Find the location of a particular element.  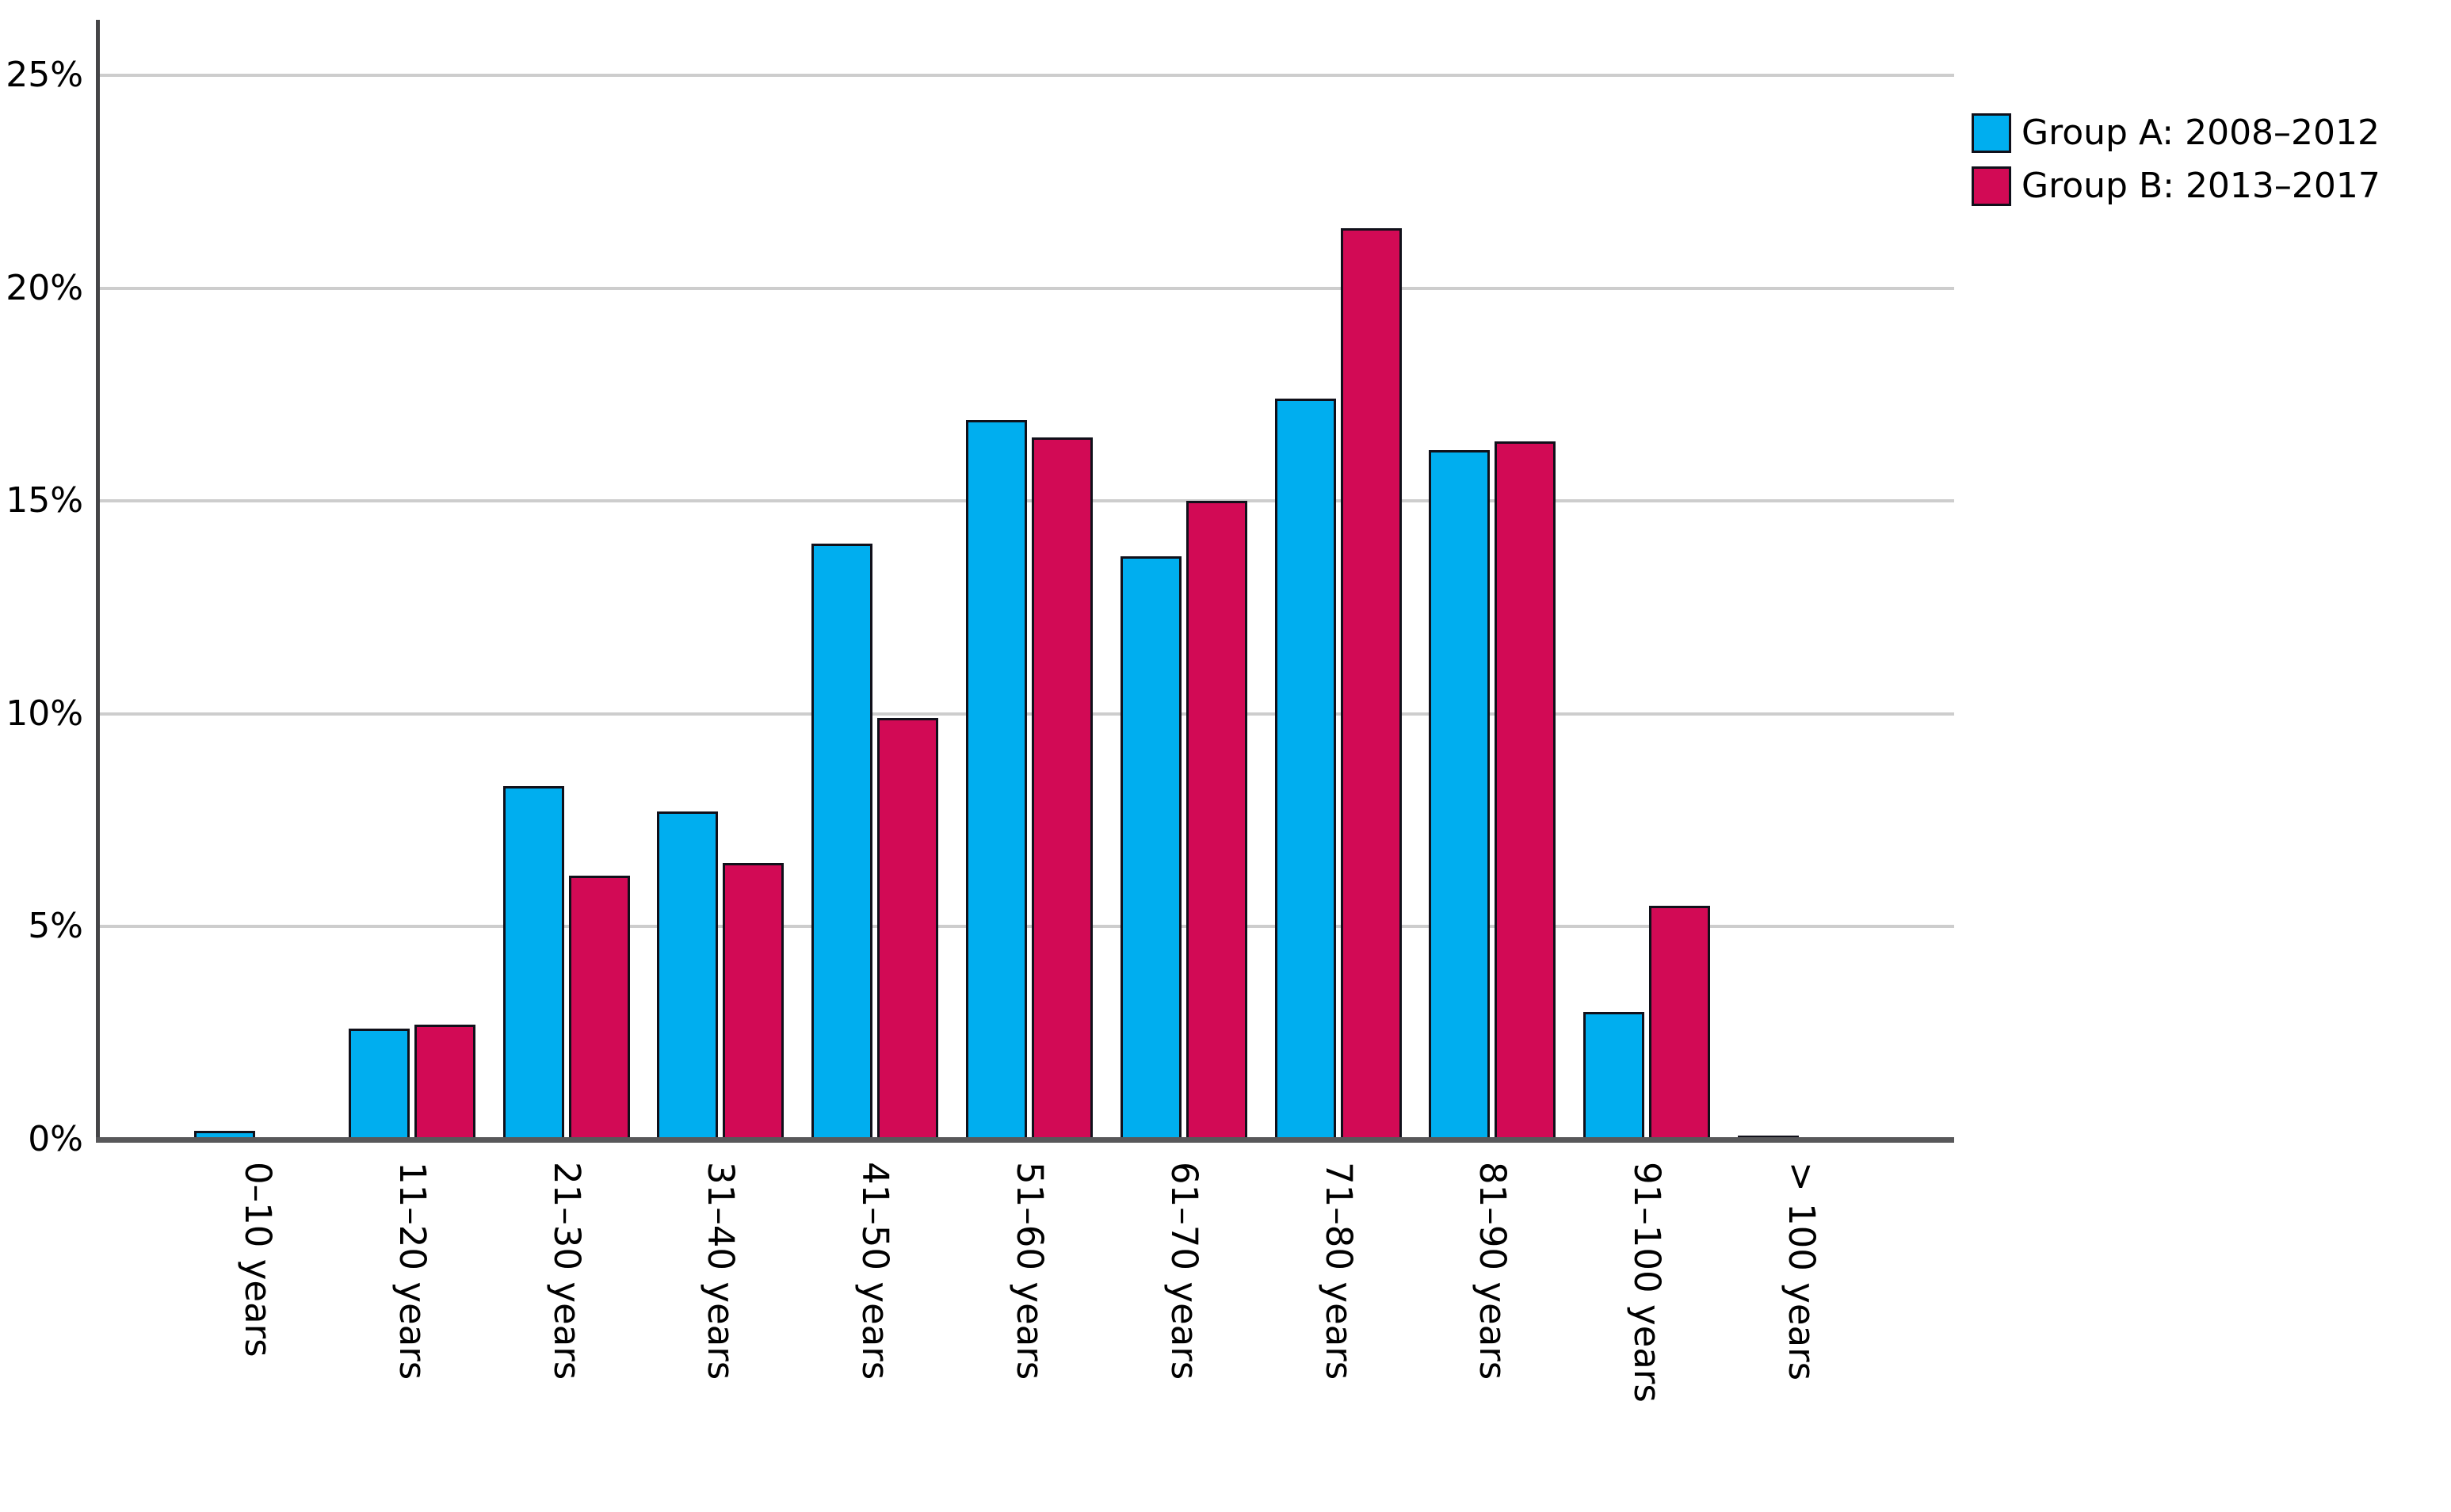

x-tick-label: 0–10 years is located at coordinates (258, 1259).